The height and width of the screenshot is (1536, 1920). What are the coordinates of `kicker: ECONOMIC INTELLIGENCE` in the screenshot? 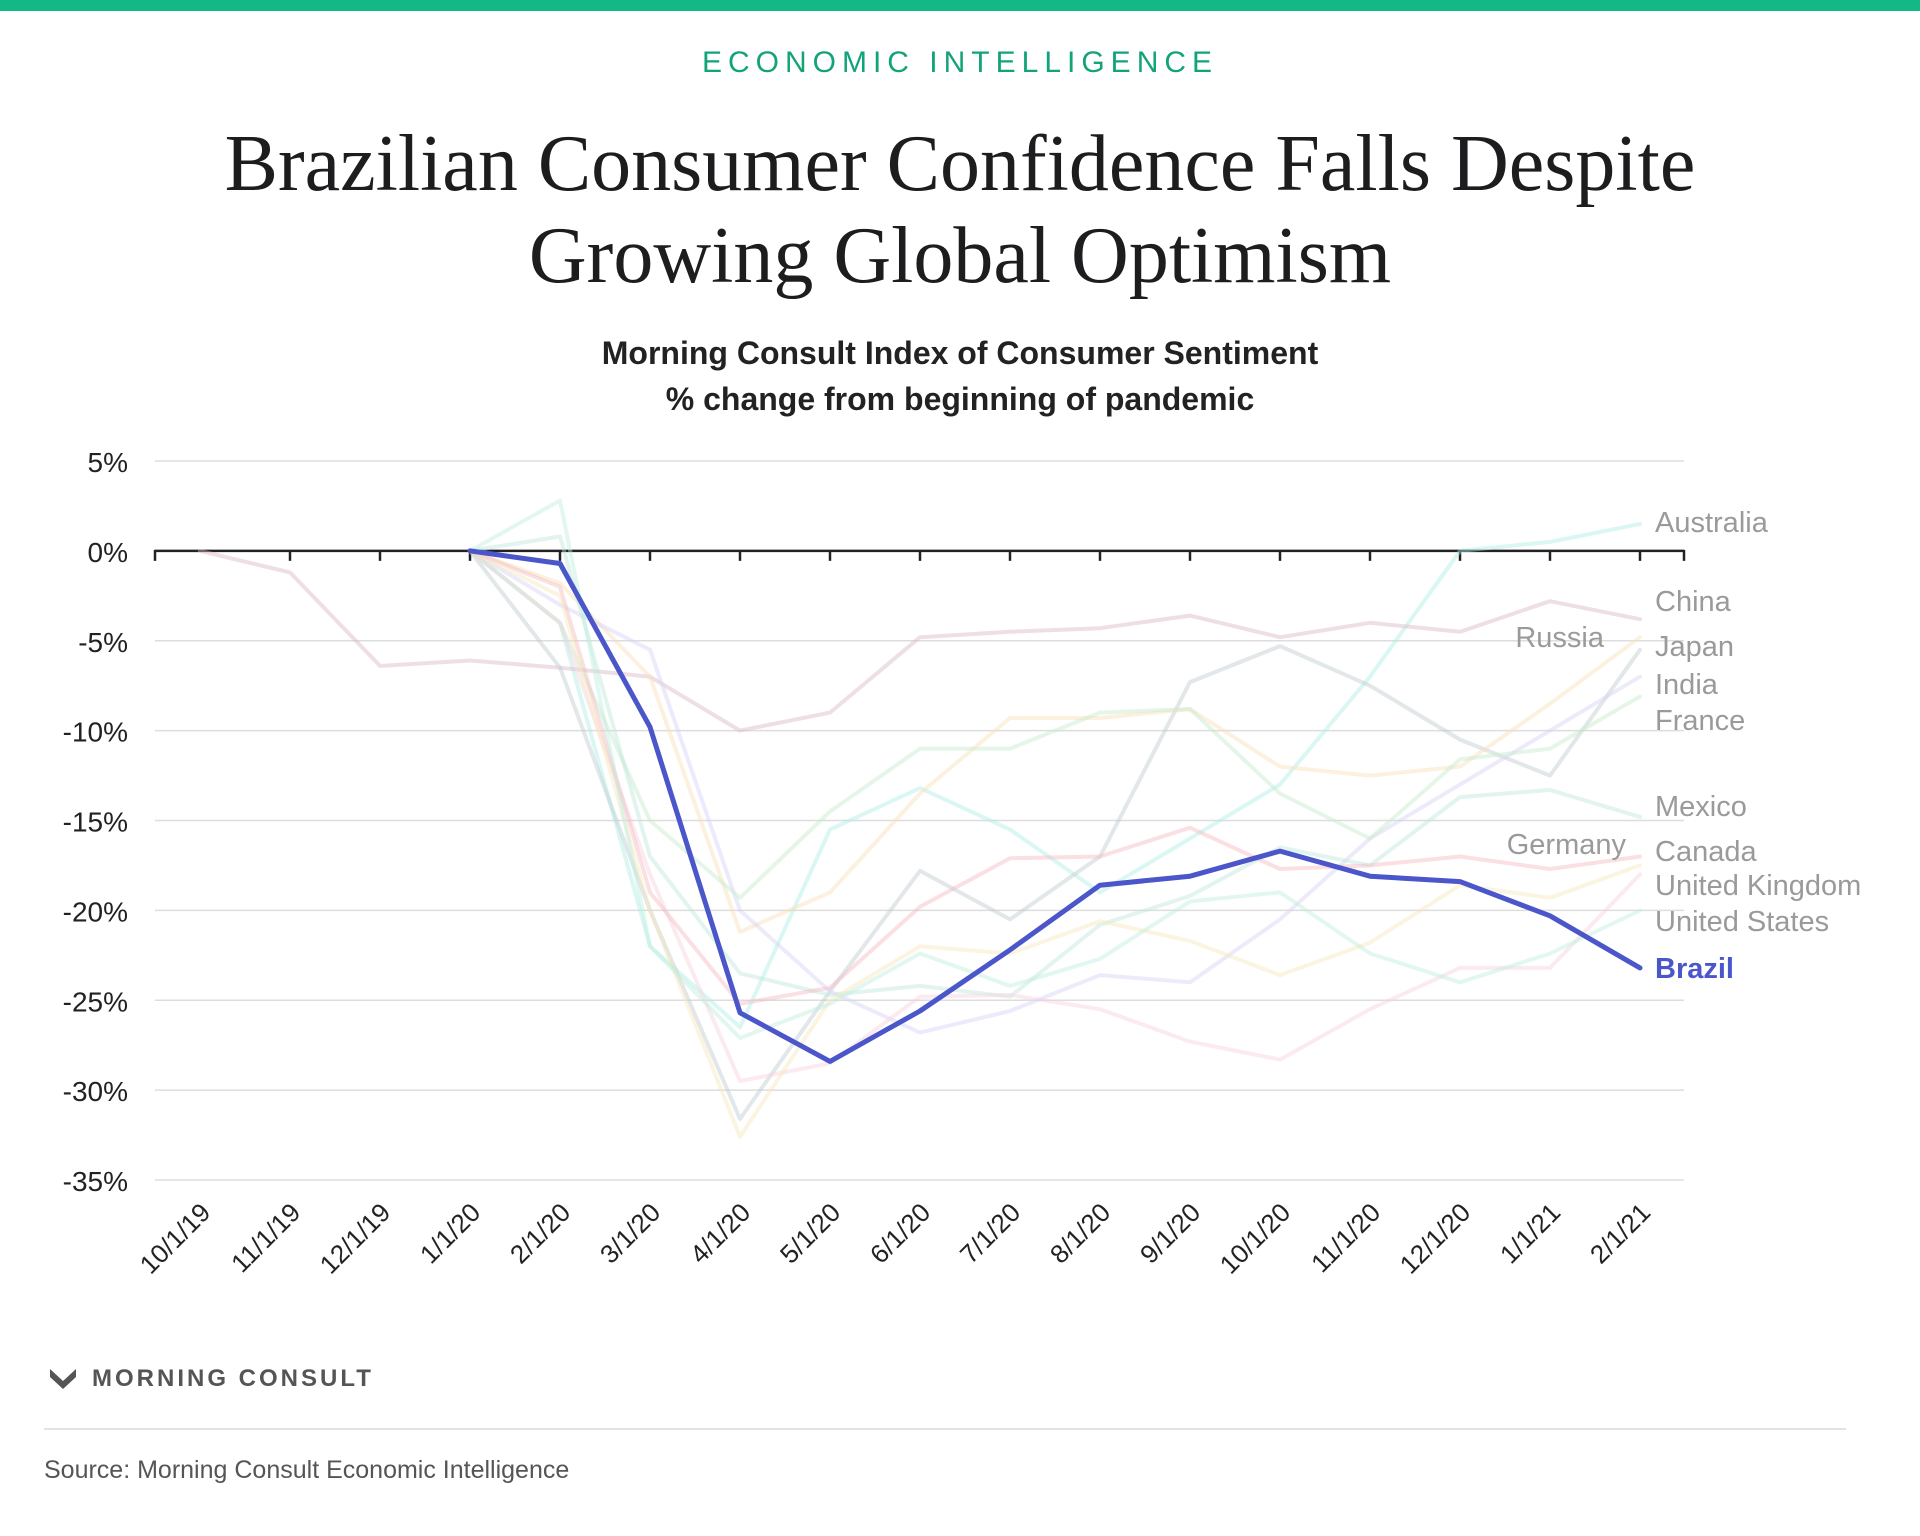 It's located at (960, 62).